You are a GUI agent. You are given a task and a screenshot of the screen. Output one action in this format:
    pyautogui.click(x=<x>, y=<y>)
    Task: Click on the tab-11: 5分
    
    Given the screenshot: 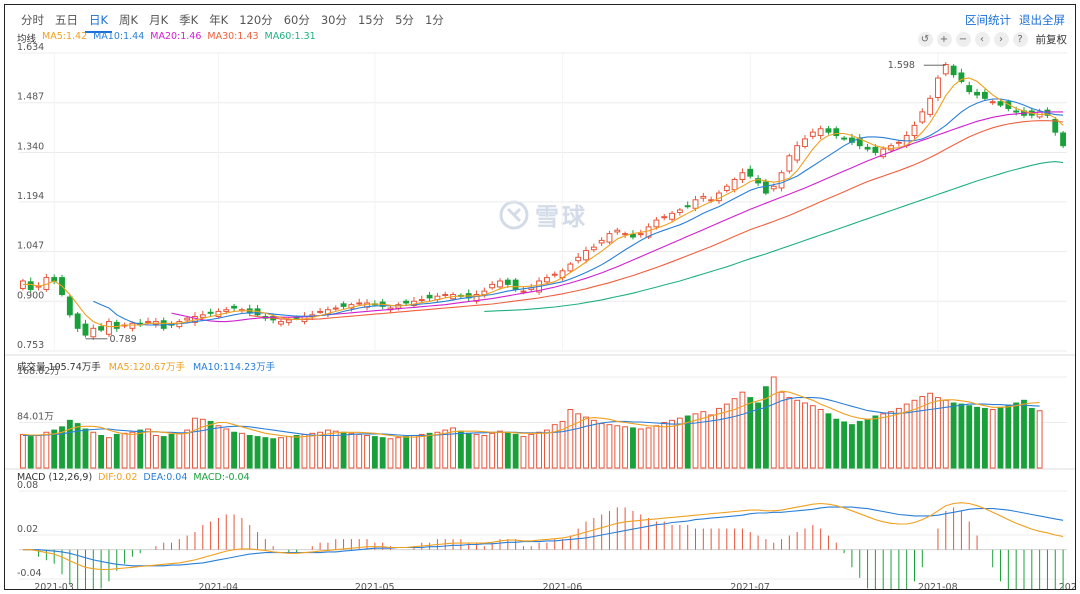 What is the action you would take?
    pyautogui.click(x=404, y=20)
    